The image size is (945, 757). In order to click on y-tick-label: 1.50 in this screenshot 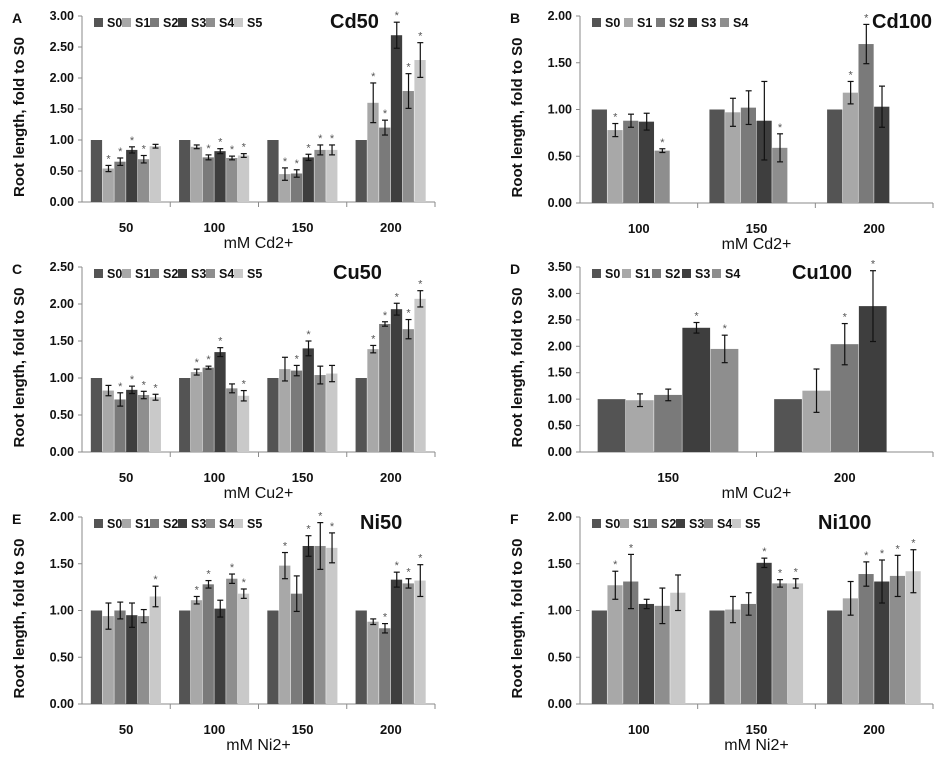, I will do `click(62, 109)`.